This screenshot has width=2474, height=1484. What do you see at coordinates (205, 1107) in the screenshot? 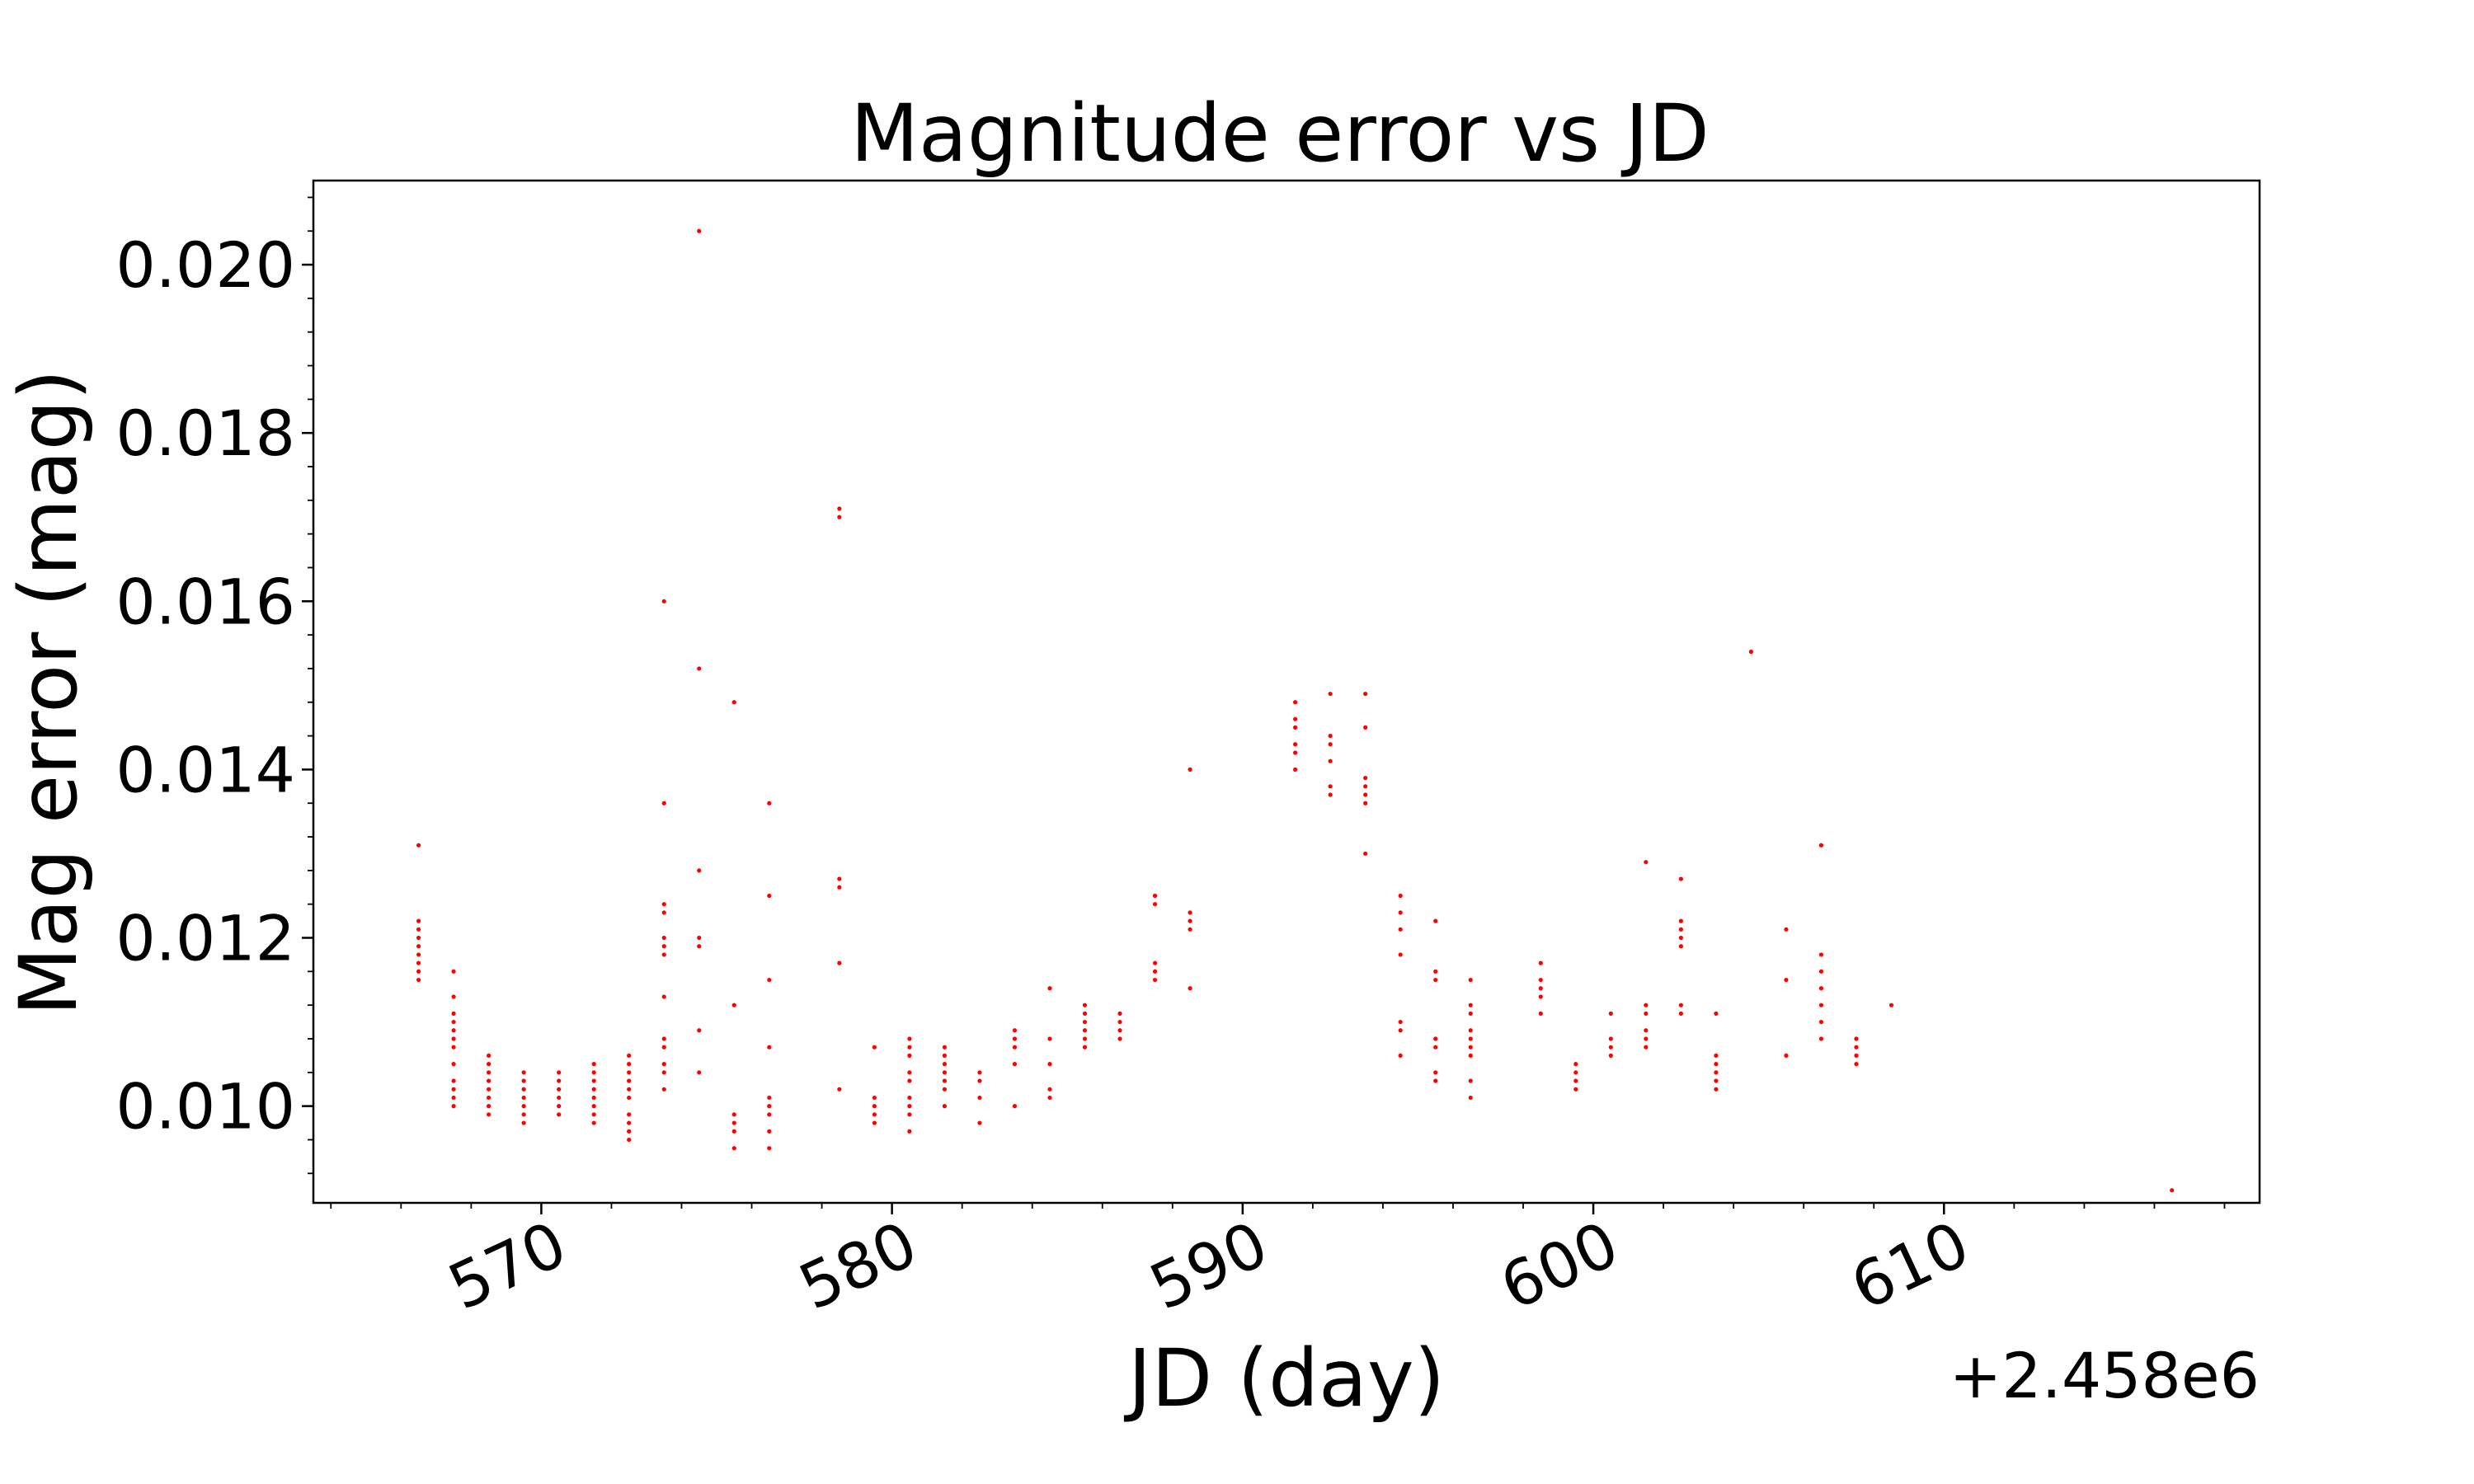
I see `y-tick-label: 0.010` at bounding box center [205, 1107].